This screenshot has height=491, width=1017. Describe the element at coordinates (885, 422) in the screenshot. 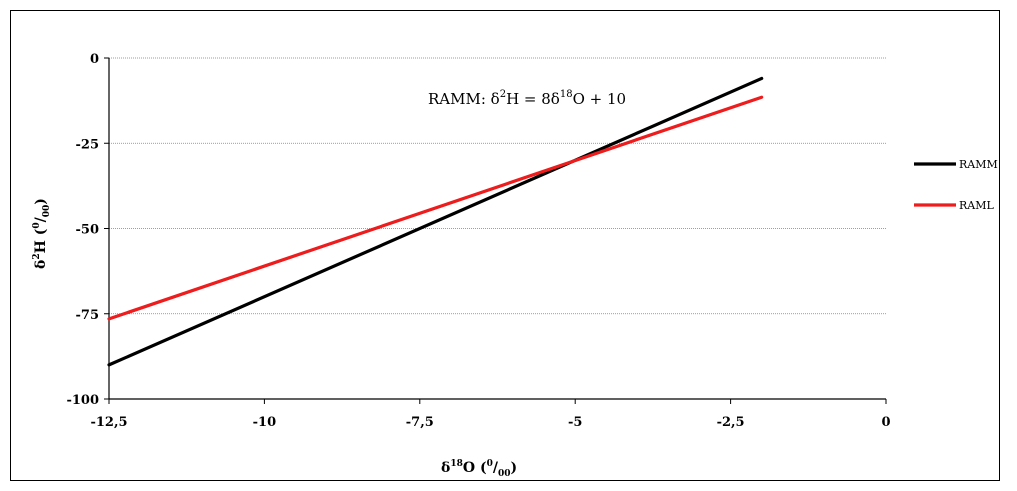

I see `x-tick-label-5: 0` at that location.